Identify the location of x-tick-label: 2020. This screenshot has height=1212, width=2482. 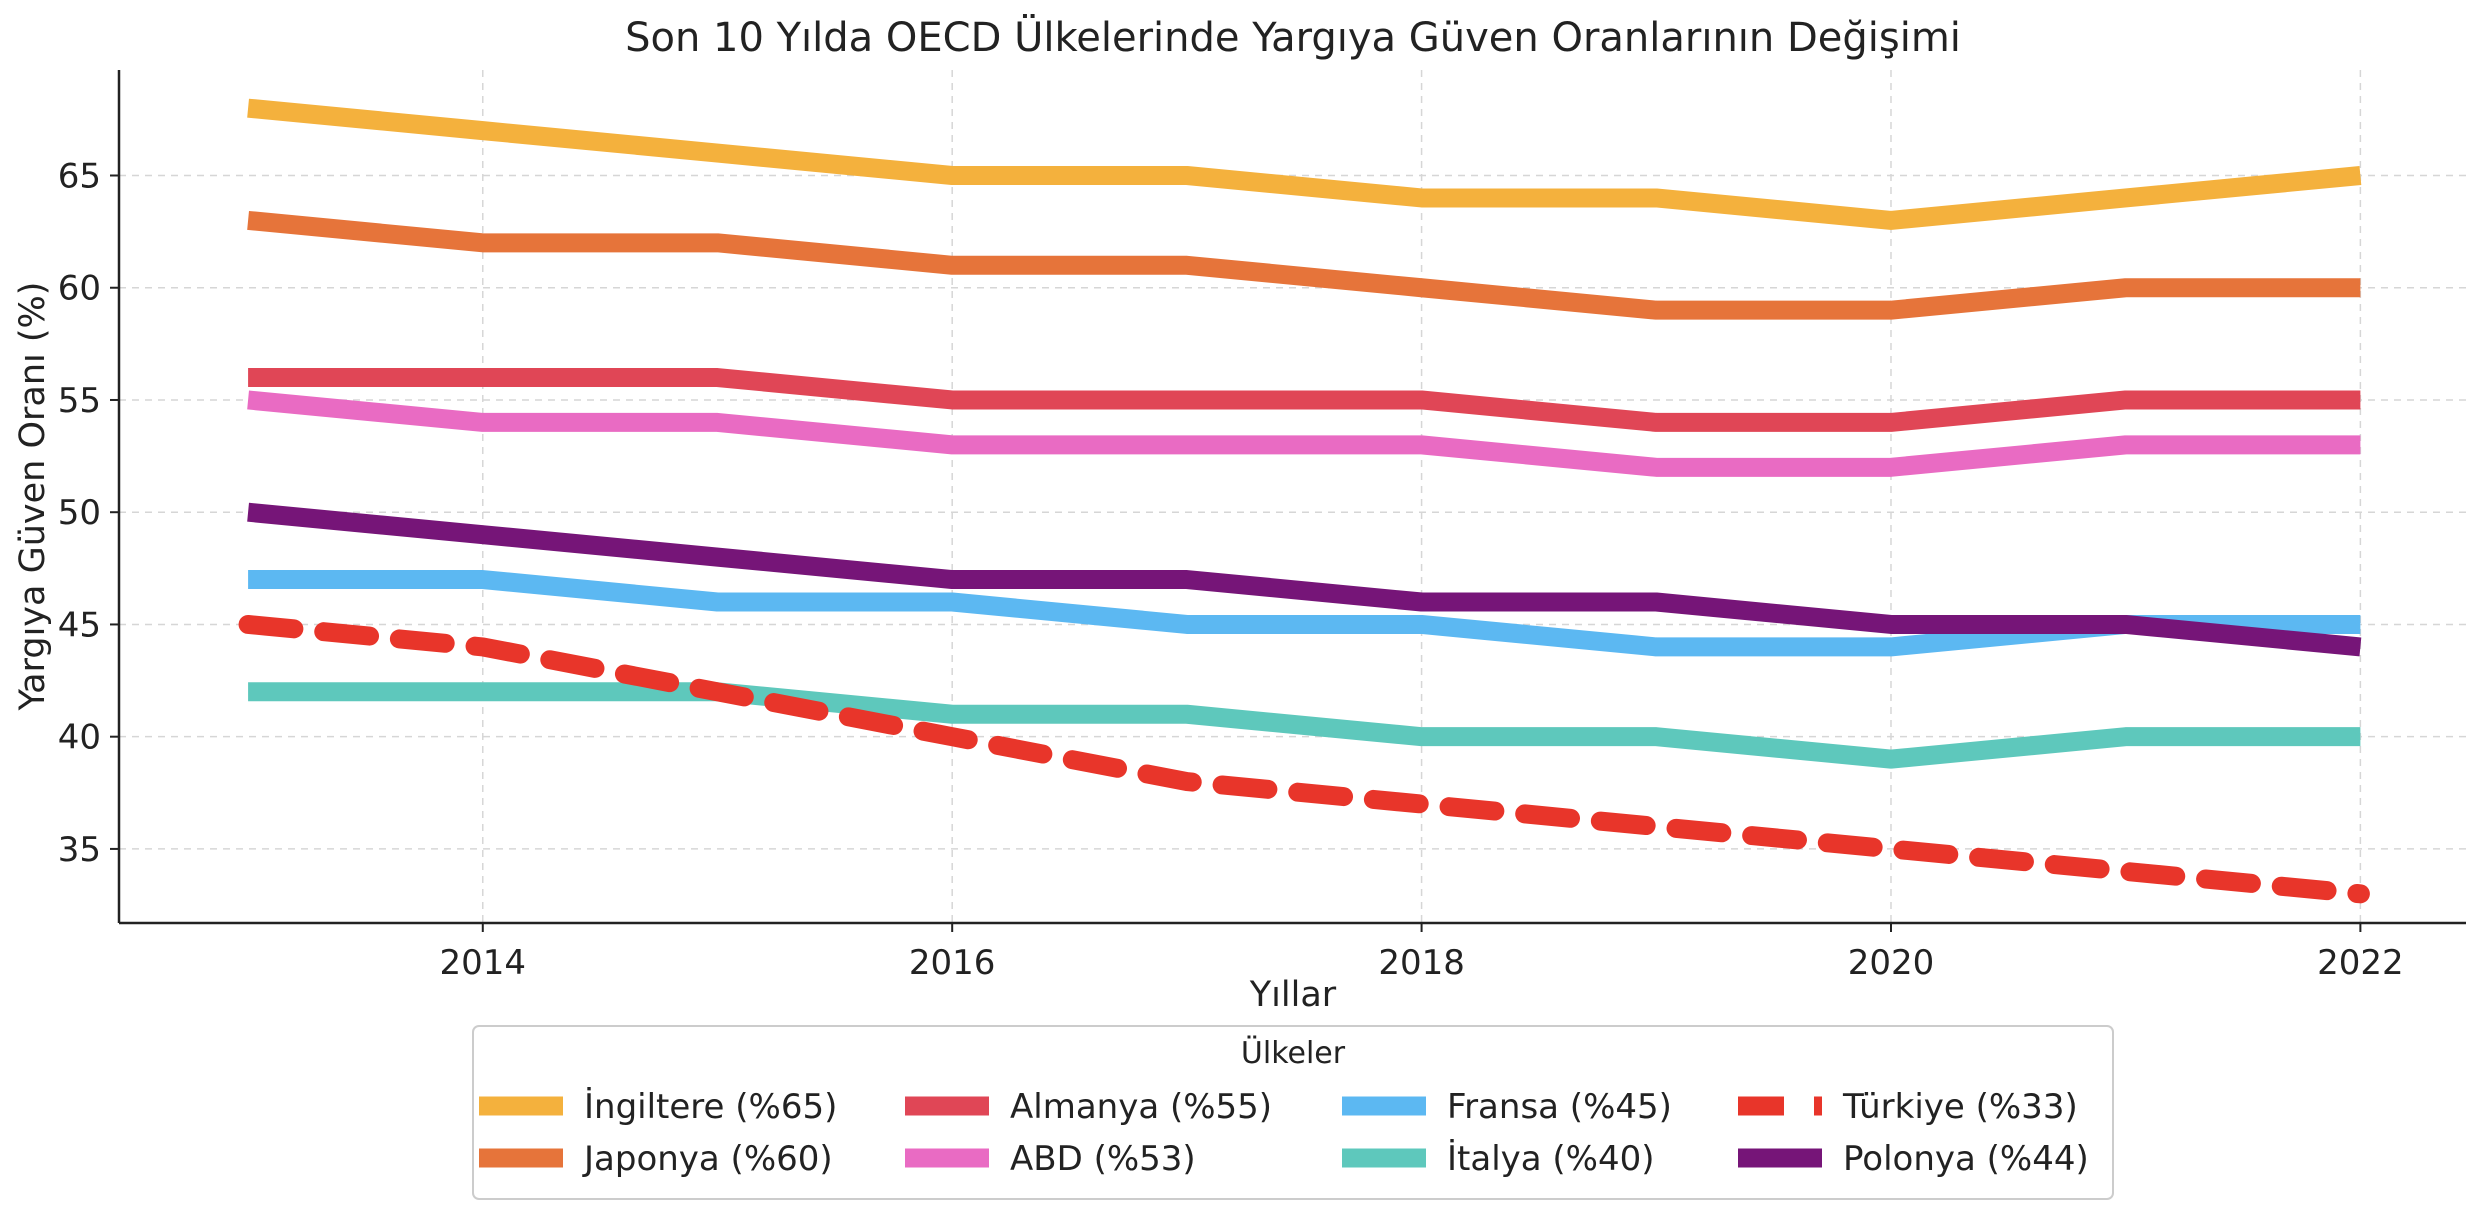
(1891, 963).